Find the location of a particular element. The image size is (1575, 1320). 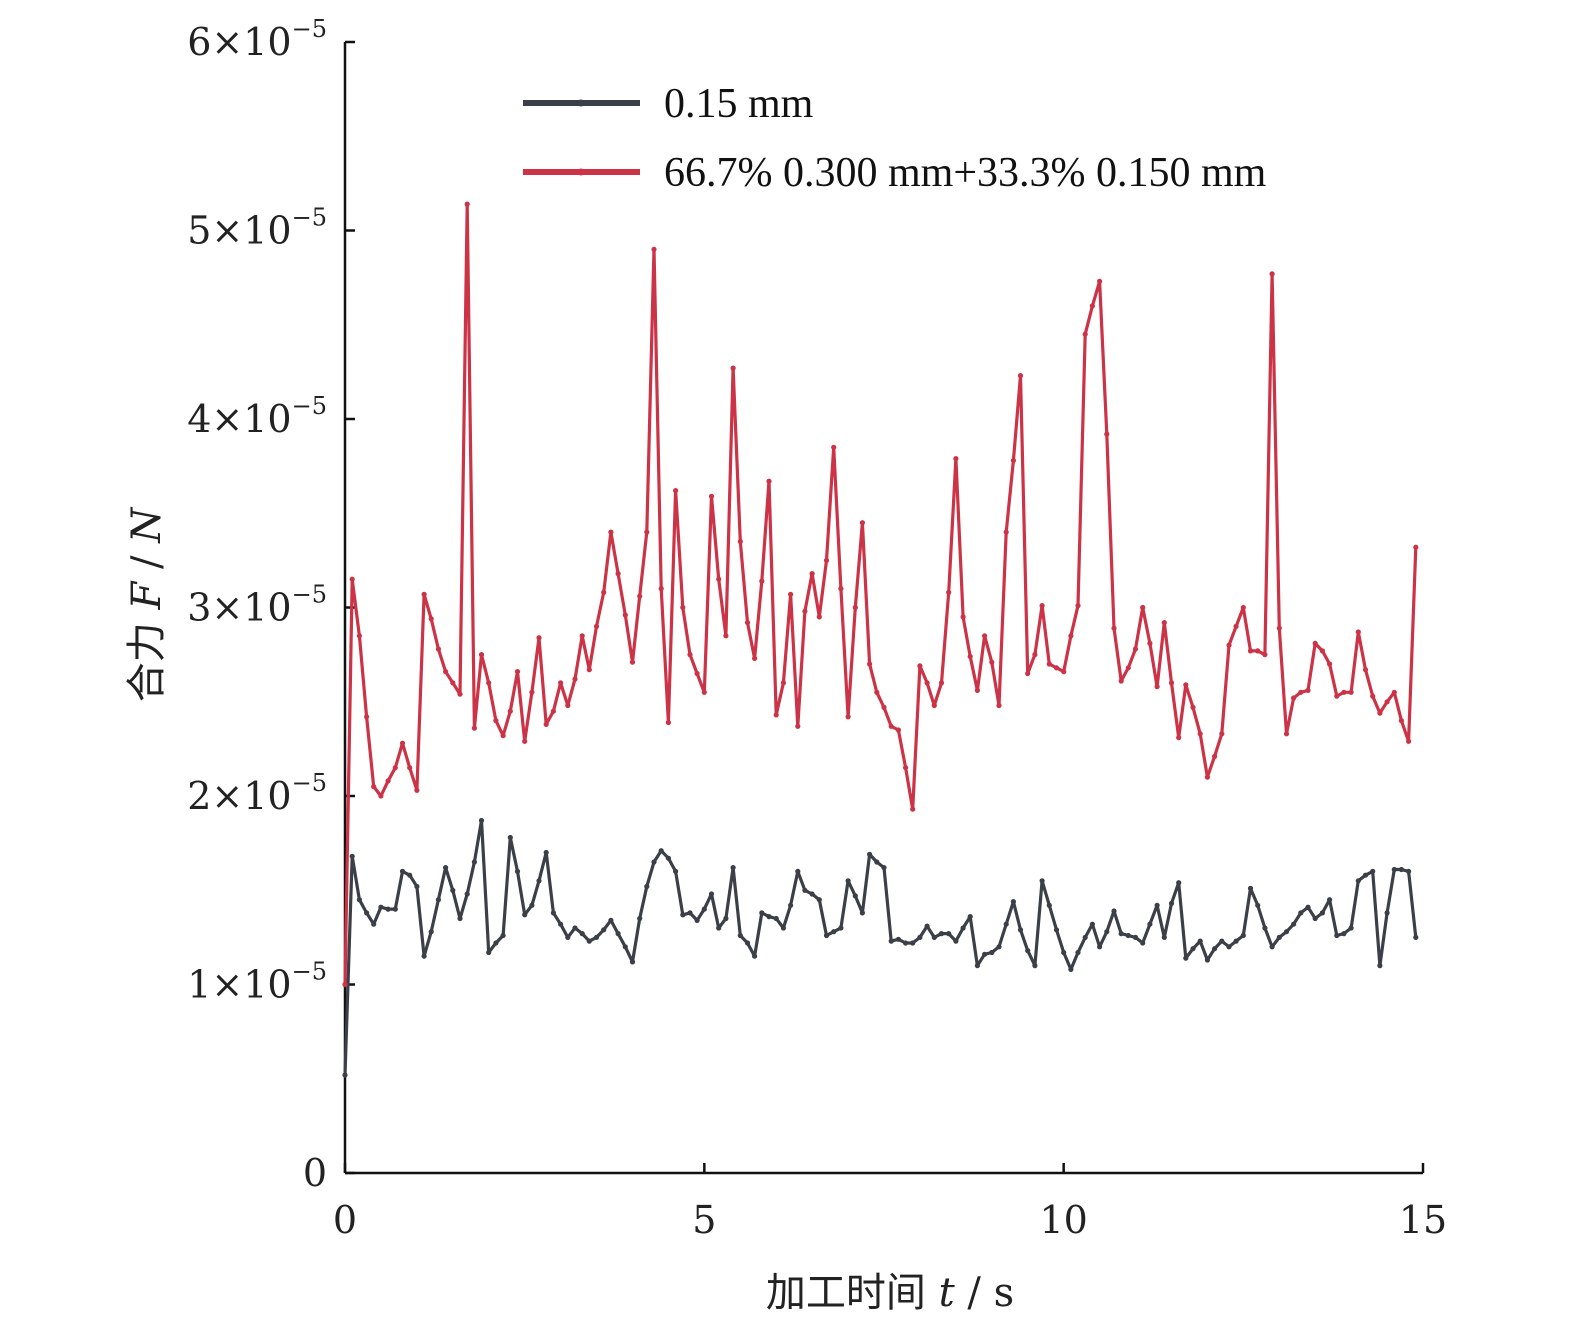

y-tick-label: 6×10⁻⁵ is located at coordinates (257, 39).